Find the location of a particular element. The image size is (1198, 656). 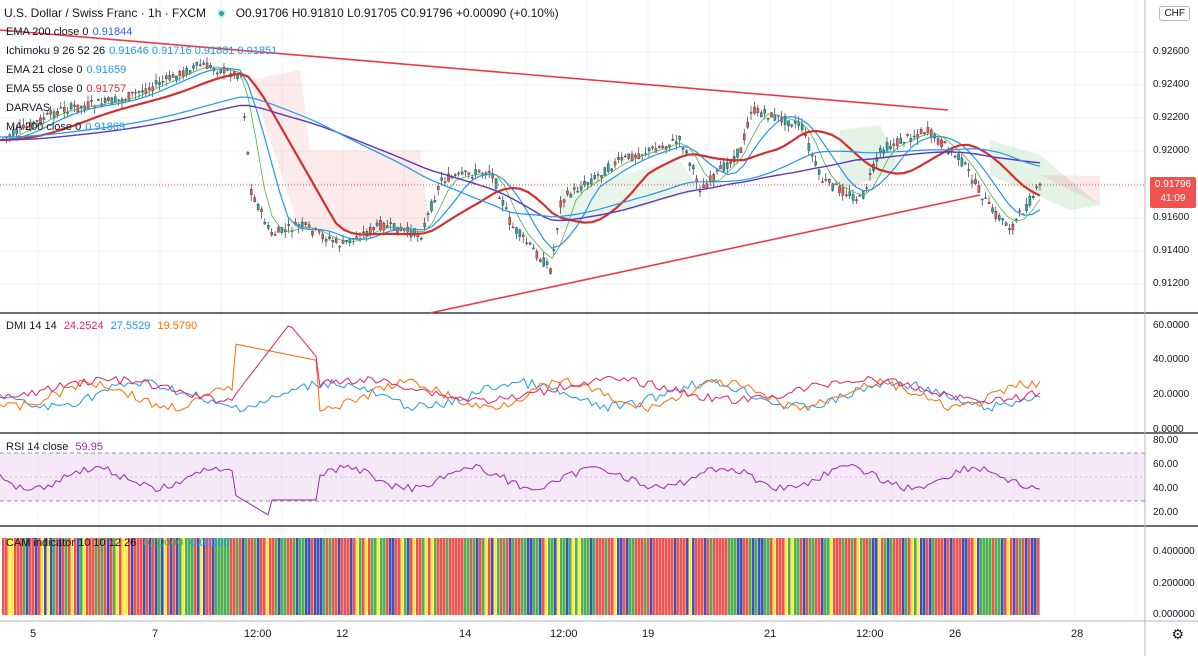

price-axis-label: 0.91600 is located at coordinates (1171, 217).